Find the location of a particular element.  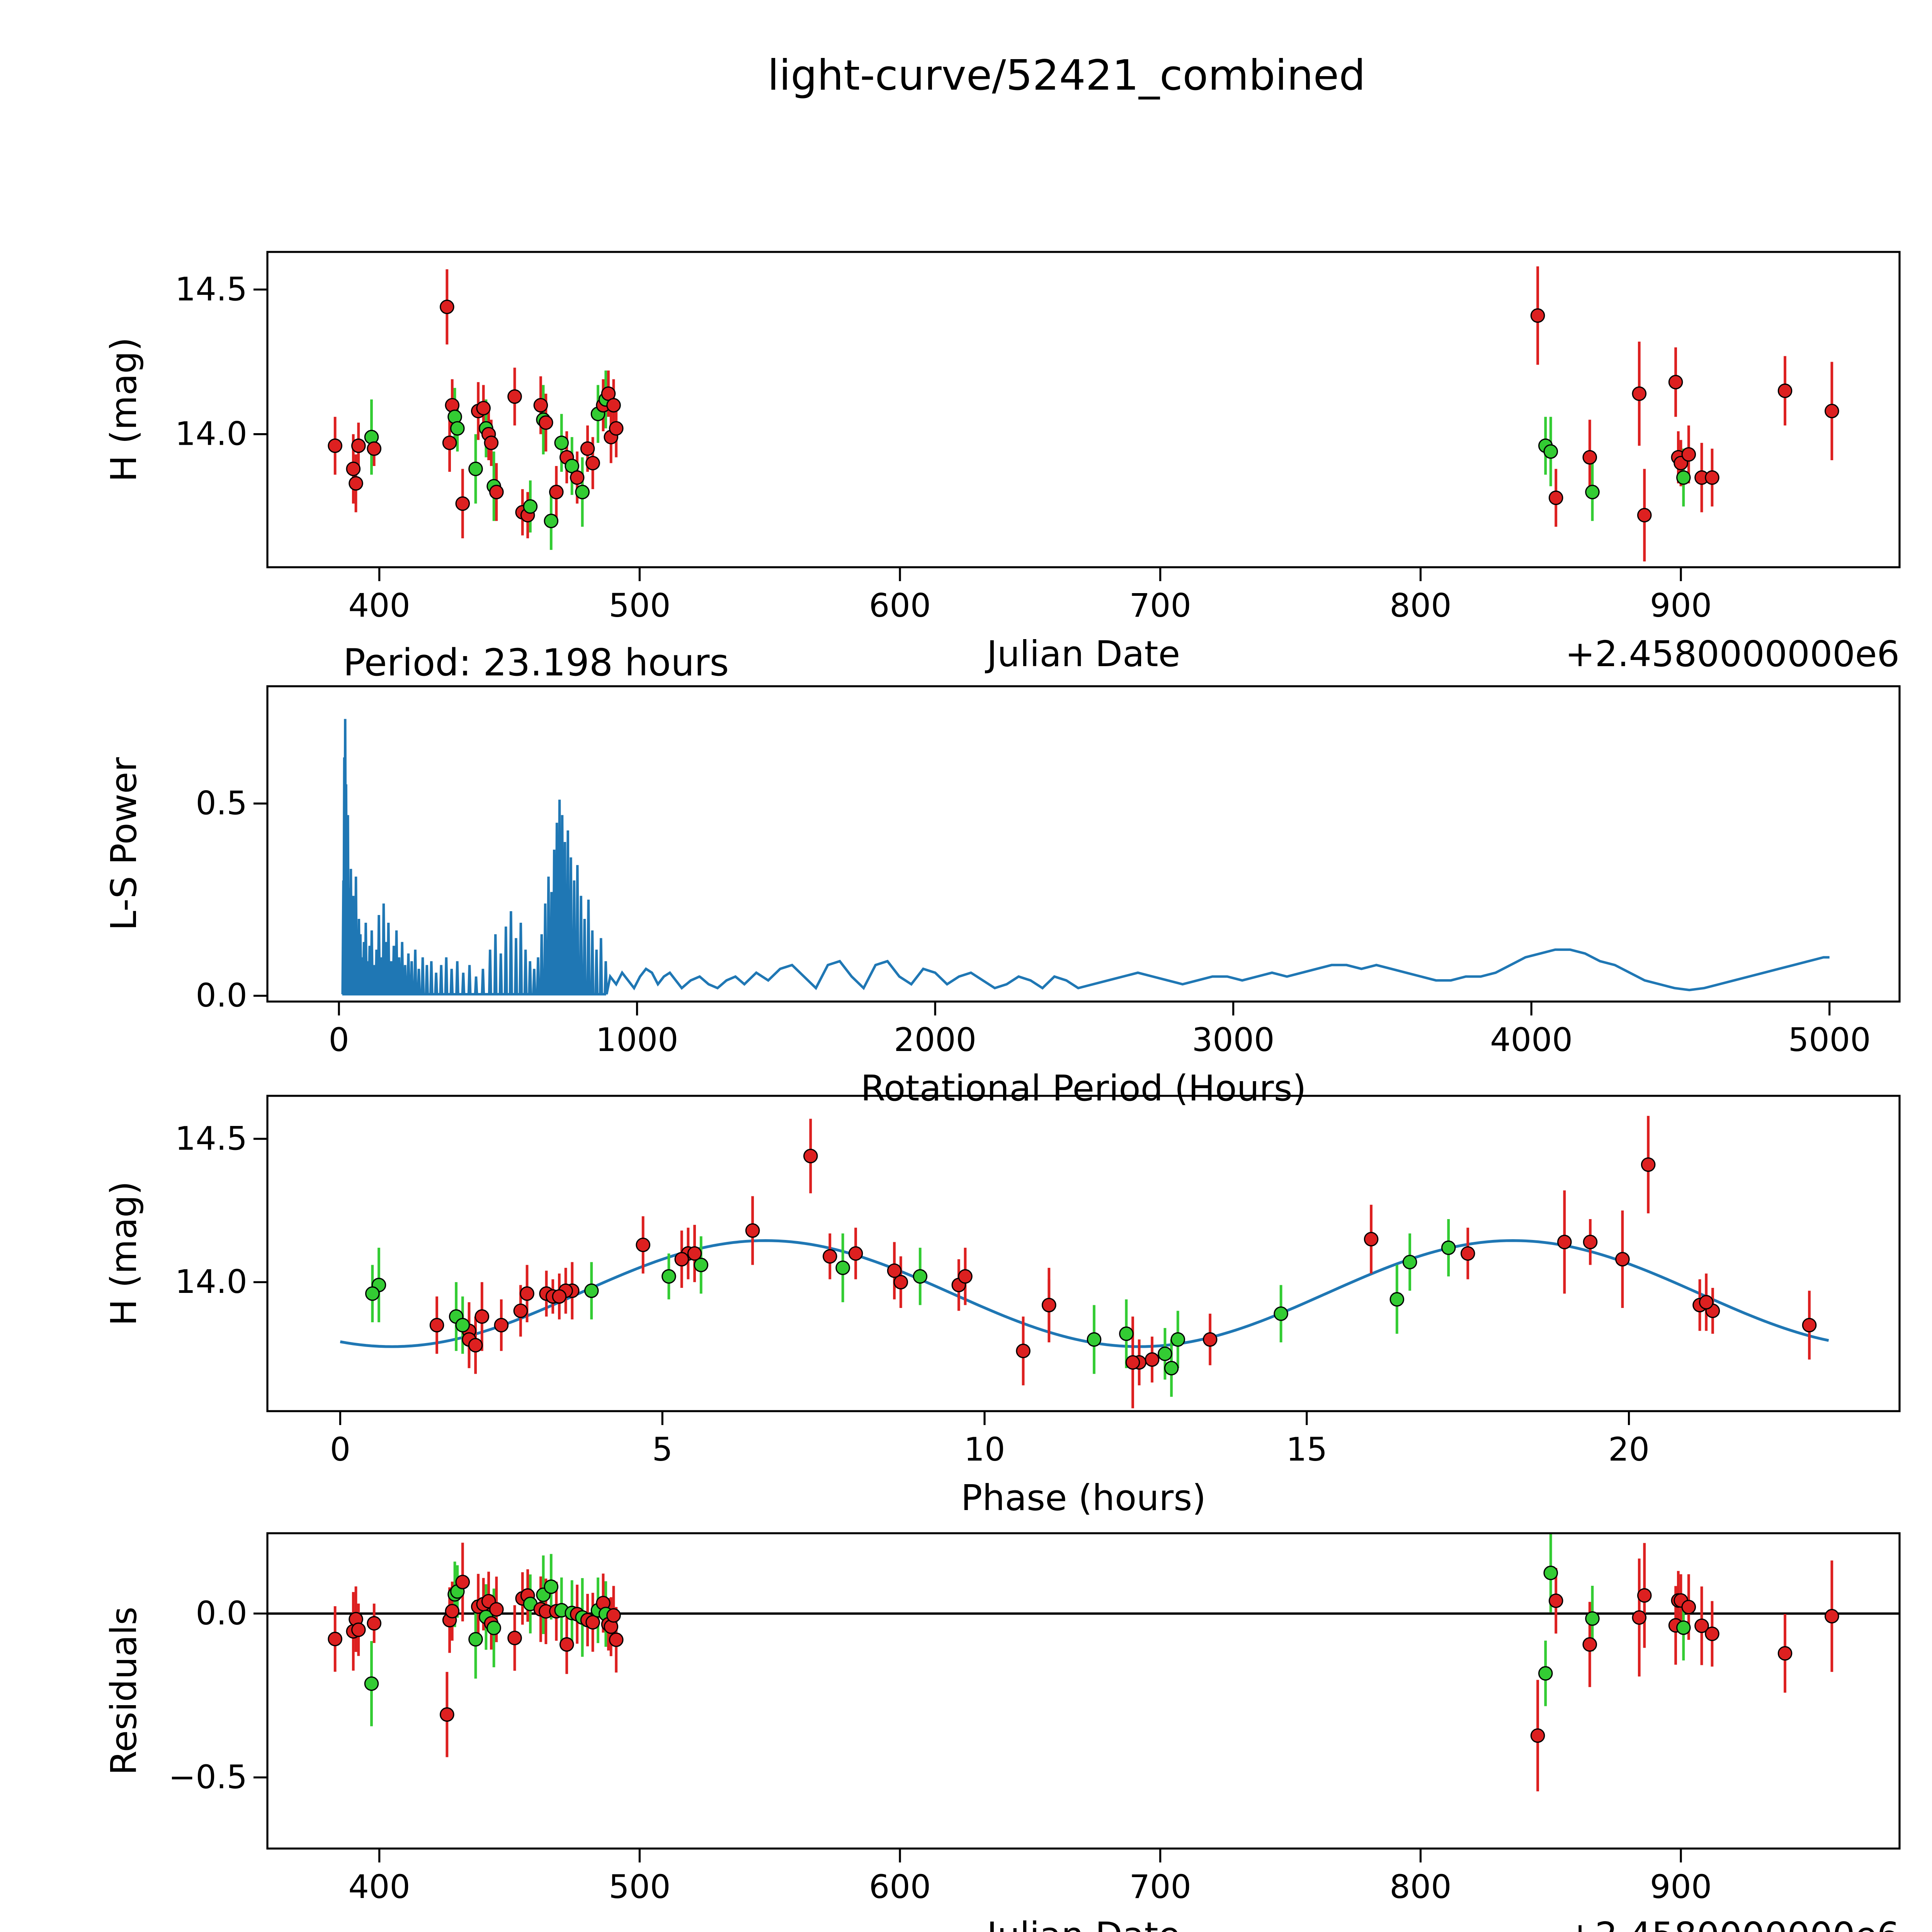

x-tick-label: 900 is located at coordinates (1681, 1887).